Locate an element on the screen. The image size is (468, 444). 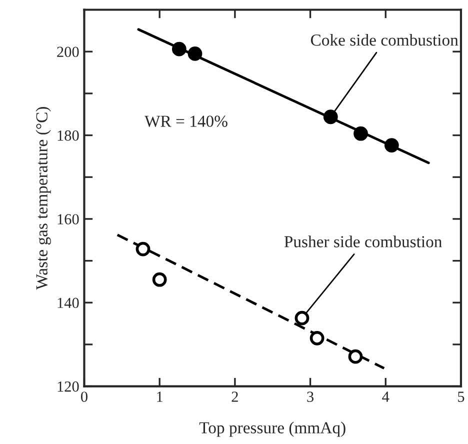
y-tick-label: 160 is located at coordinates (68, 219).